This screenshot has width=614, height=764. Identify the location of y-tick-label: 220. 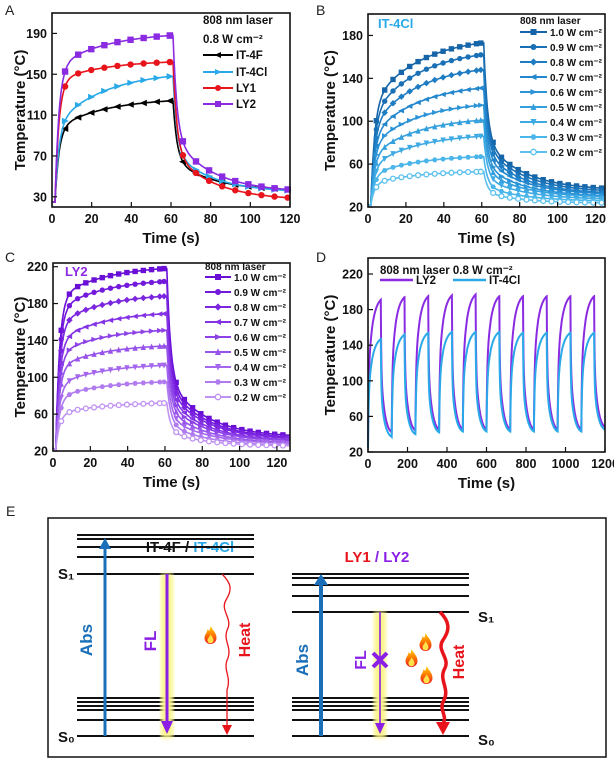
(37, 267).